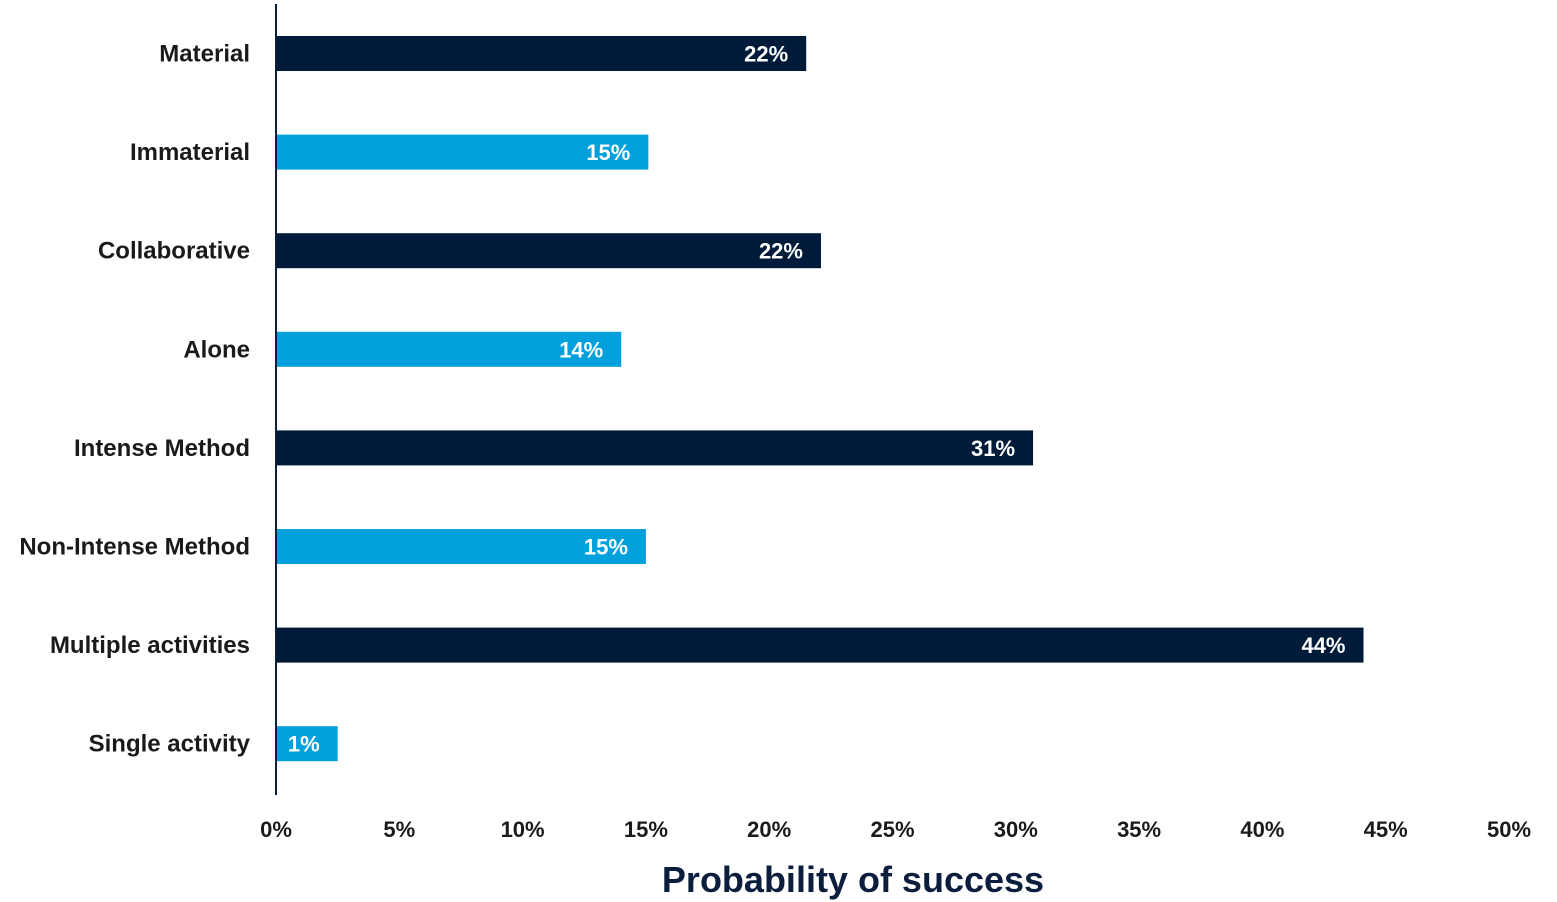 The image size is (1557, 902). What do you see at coordinates (204, 54) in the screenshot?
I see `category-label-0: Material` at bounding box center [204, 54].